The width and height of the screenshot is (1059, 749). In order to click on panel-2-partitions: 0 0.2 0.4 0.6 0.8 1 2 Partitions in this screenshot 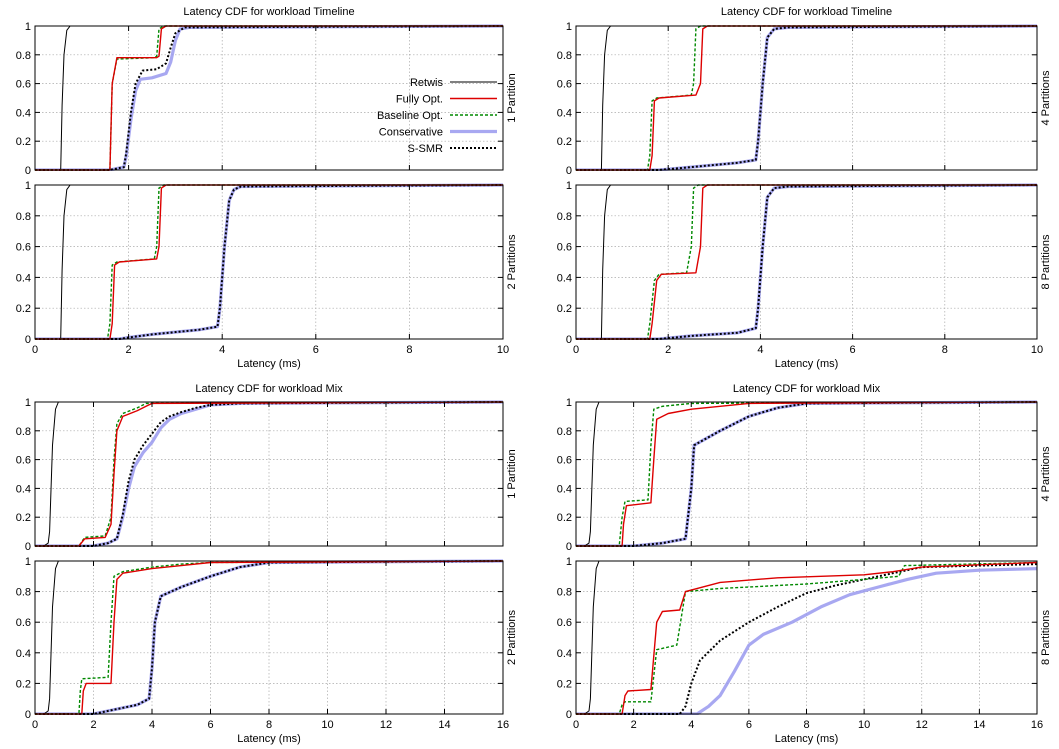, I will do `click(267, 263)`.